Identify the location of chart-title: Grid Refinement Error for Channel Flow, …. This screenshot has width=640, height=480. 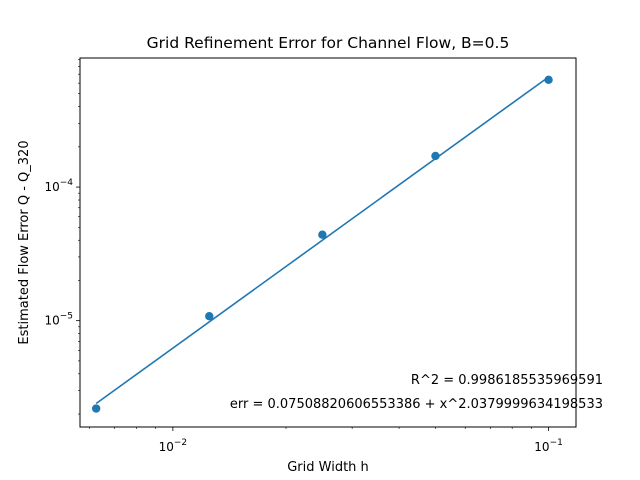
(328, 43).